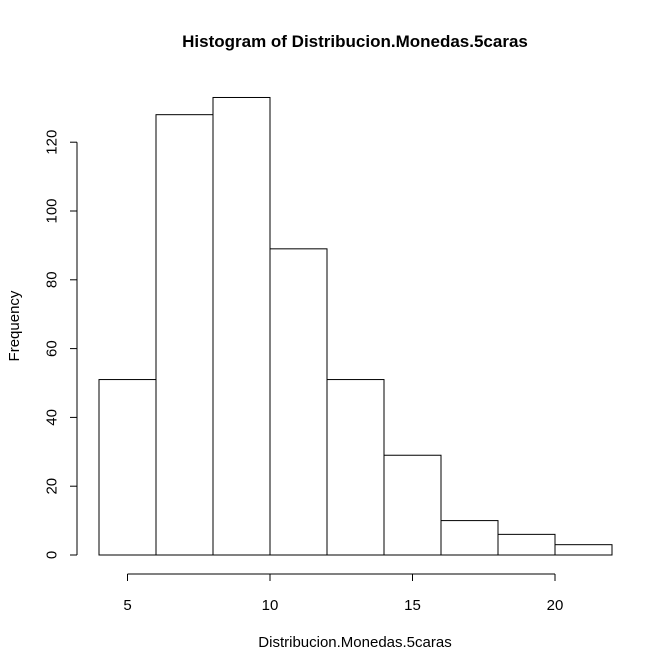 This screenshot has height=672, width=672. I want to click on y-tick-label: 120, so click(52, 142).